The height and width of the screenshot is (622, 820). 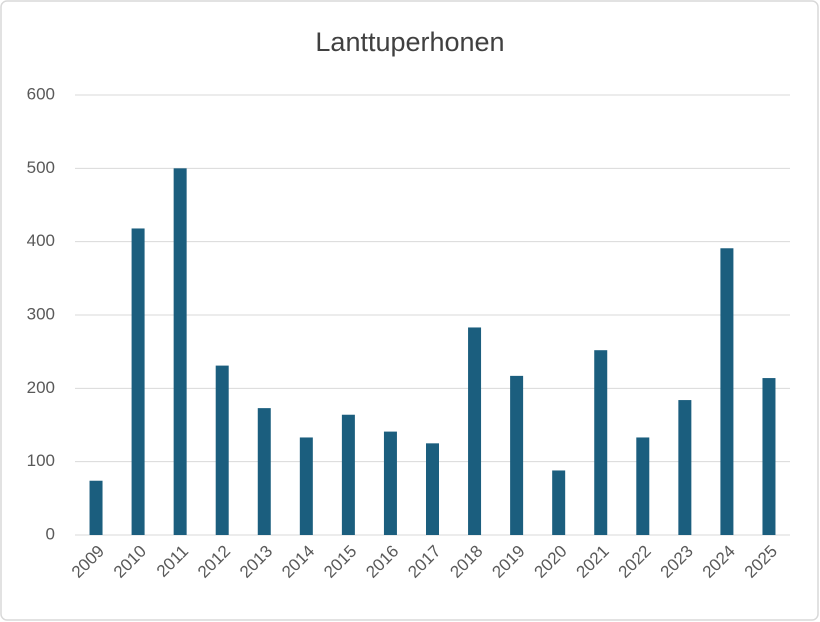 What do you see at coordinates (41, 460) in the screenshot?
I see `y-tick-label: 100` at bounding box center [41, 460].